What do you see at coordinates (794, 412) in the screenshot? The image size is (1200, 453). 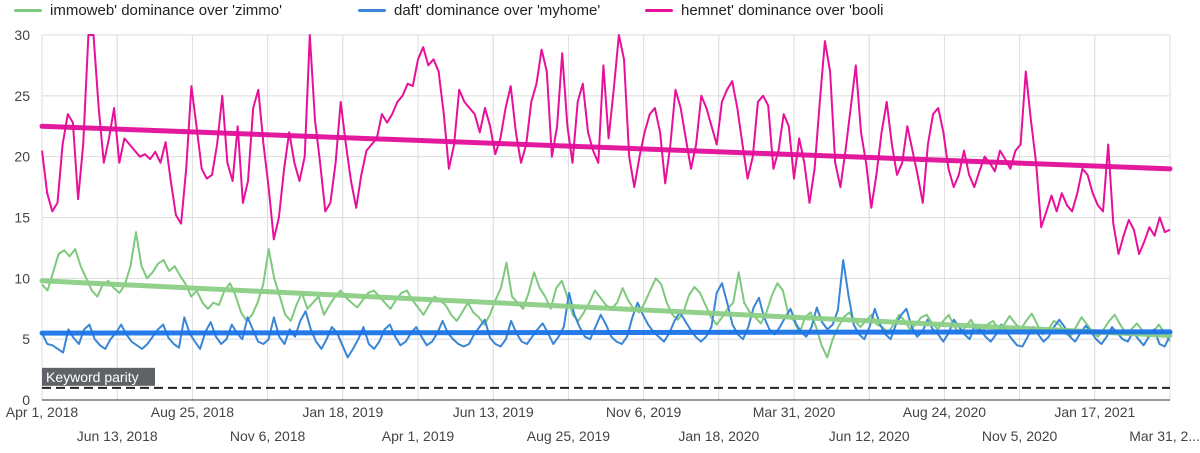 I see `x-tick-label: Mar 31, 2020` at bounding box center [794, 412].